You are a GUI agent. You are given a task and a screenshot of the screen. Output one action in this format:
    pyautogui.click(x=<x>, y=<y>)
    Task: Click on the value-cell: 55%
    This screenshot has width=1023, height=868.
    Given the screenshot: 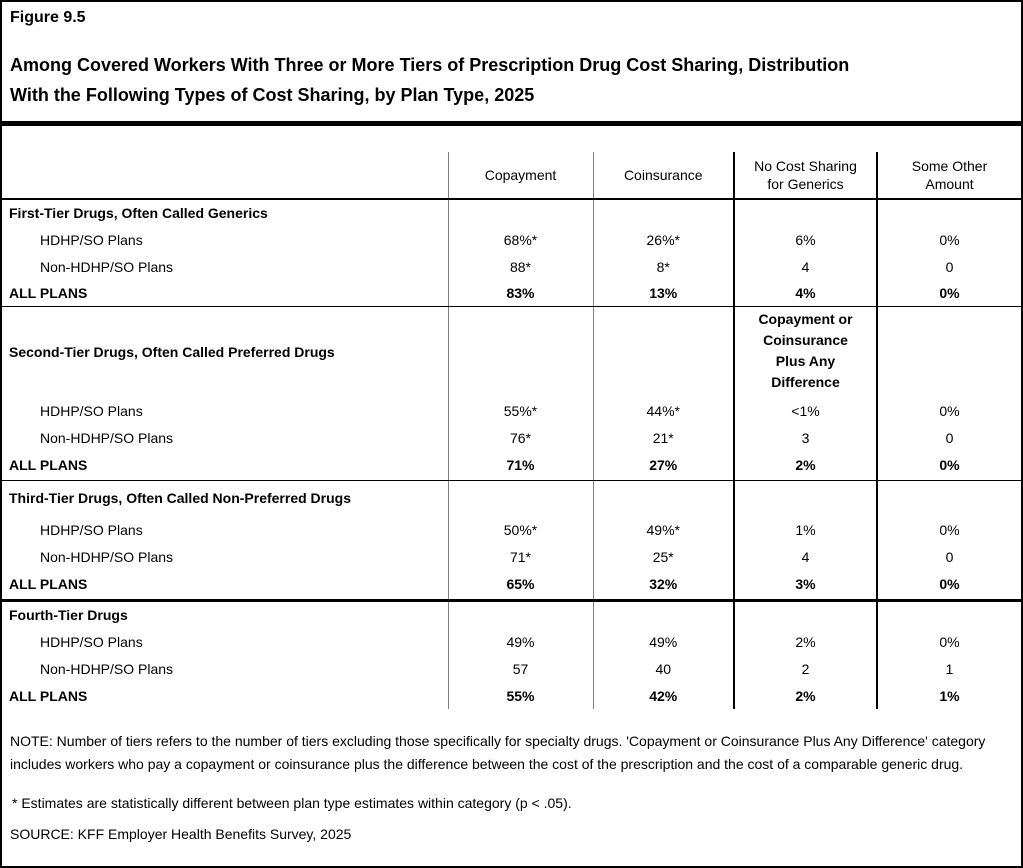 What is the action you would take?
    pyautogui.click(x=520, y=695)
    